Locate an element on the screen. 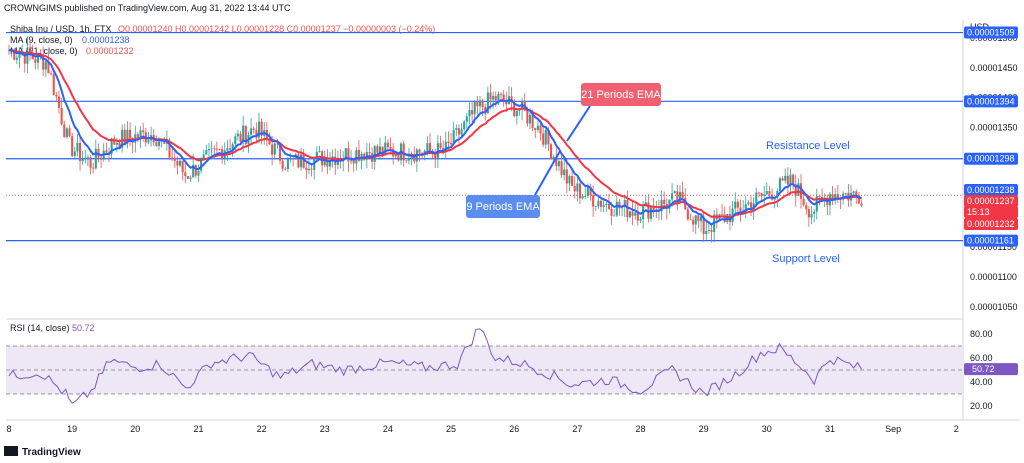 The height and width of the screenshot is (463, 1024). time-tick-label: 23 is located at coordinates (325, 429).